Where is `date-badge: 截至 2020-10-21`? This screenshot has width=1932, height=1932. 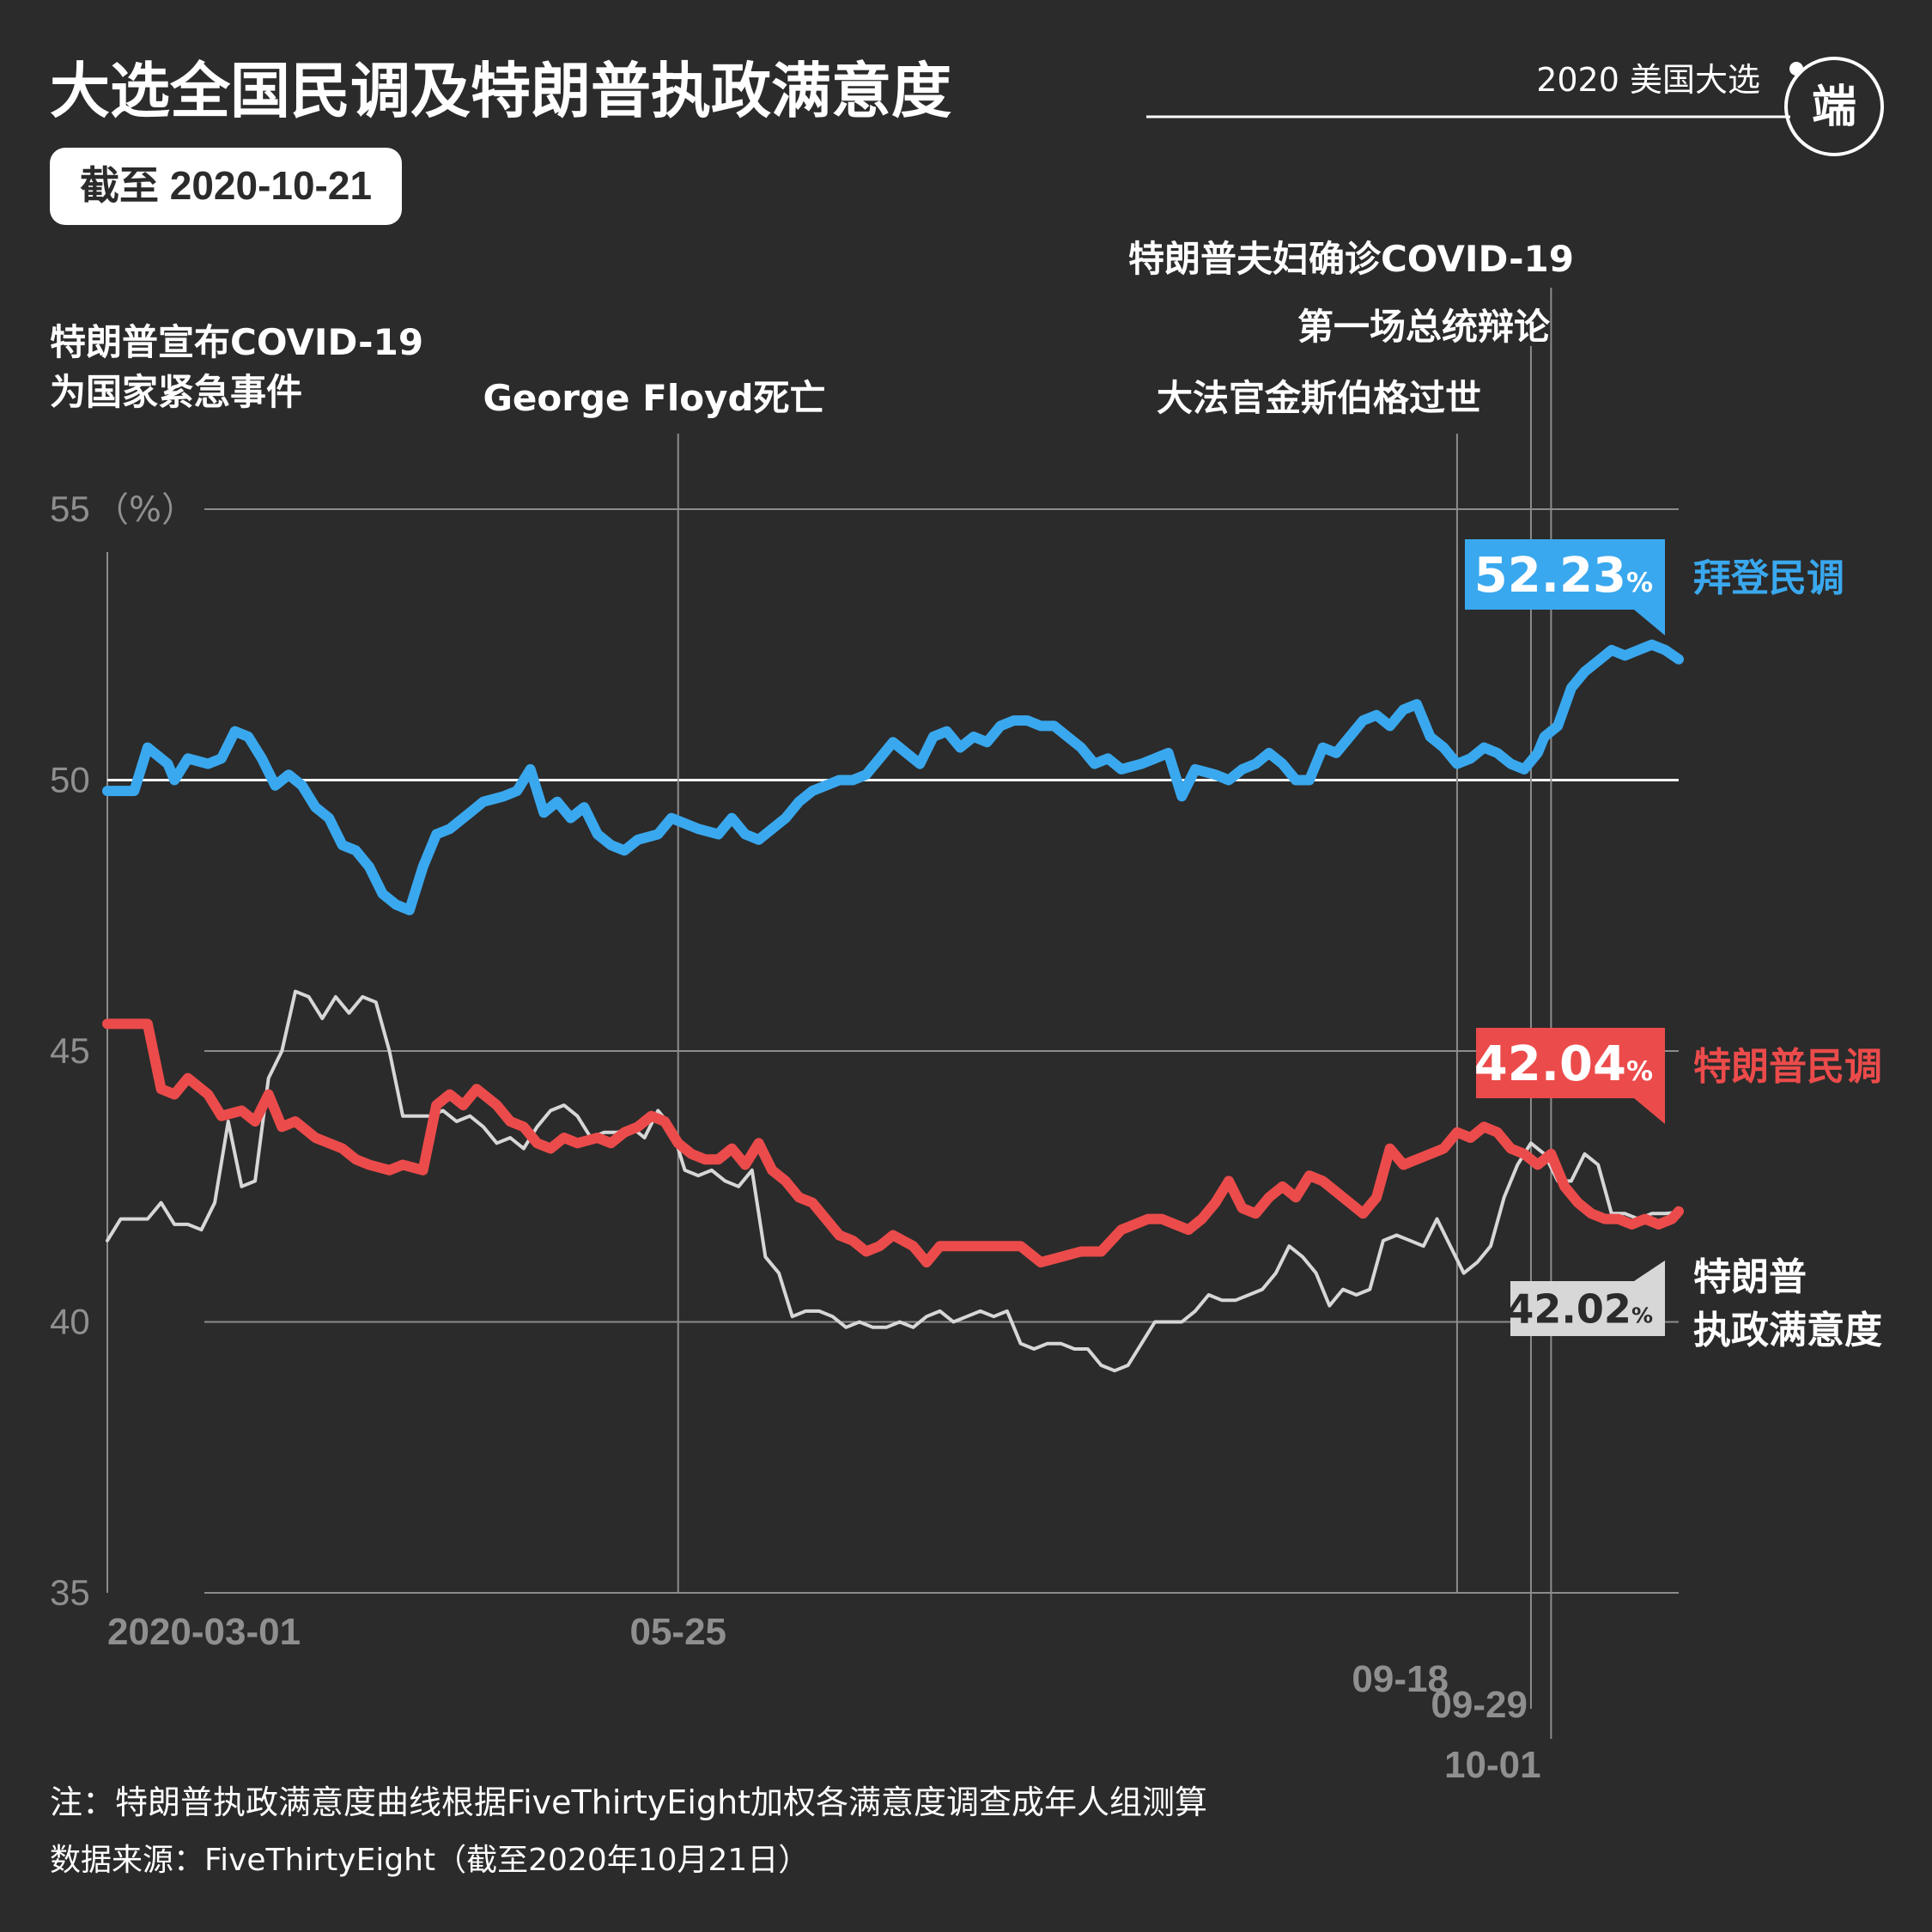
date-badge: 截至 2020-10-21 is located at coordinates (226, 186).